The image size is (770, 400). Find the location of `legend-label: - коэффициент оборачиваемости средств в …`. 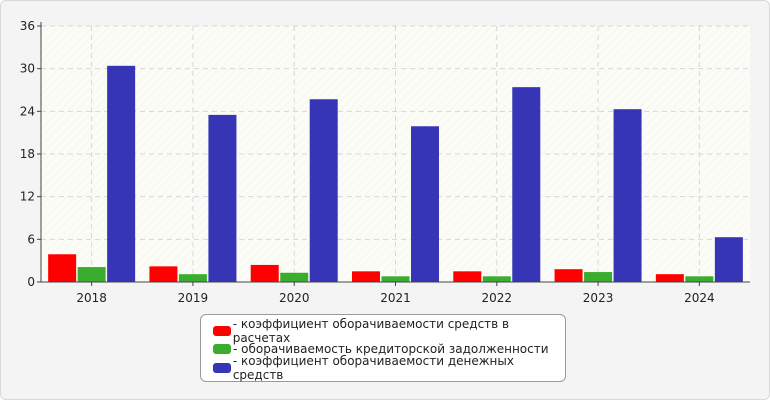

legend-label: - коэффициент оборачиваемости средств в … is located at coordinates (371, 331).